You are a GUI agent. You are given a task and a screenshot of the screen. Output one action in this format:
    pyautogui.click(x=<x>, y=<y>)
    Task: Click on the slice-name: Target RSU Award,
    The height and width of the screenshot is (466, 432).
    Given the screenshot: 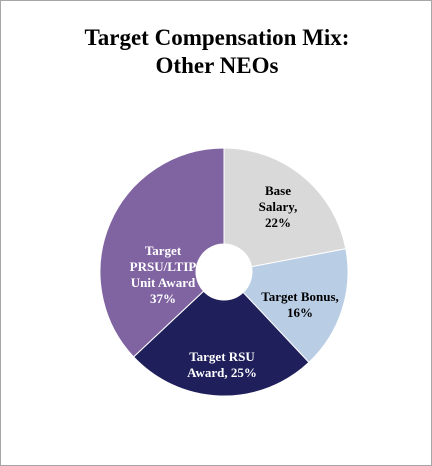 What is the action you would take?
    pyautogui.click(x=221, y=364)
    